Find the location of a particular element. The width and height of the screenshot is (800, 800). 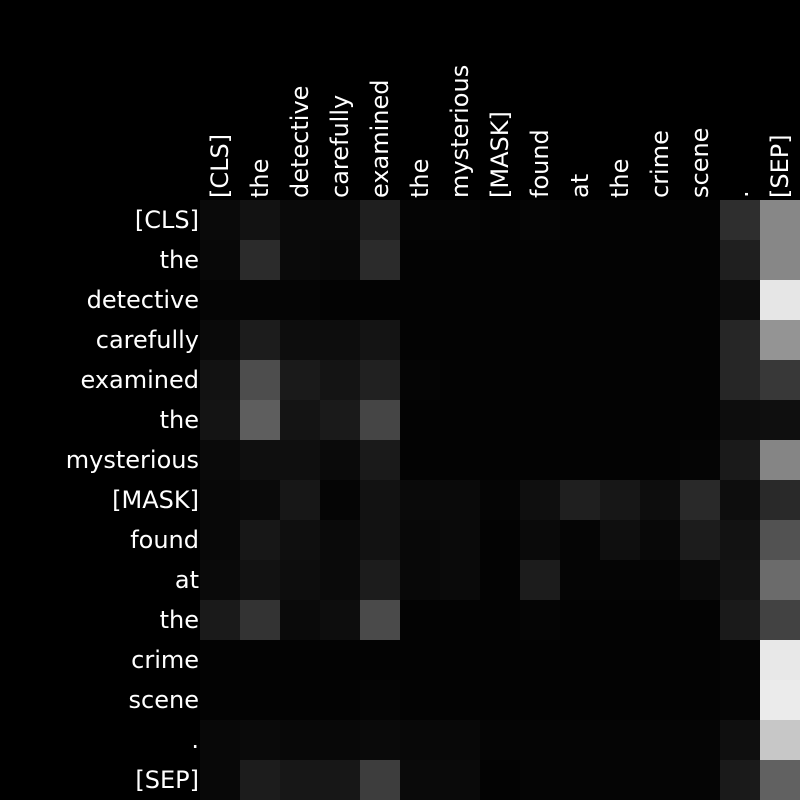

y-tick-label: mysterious is located at coordinates (132, 460).